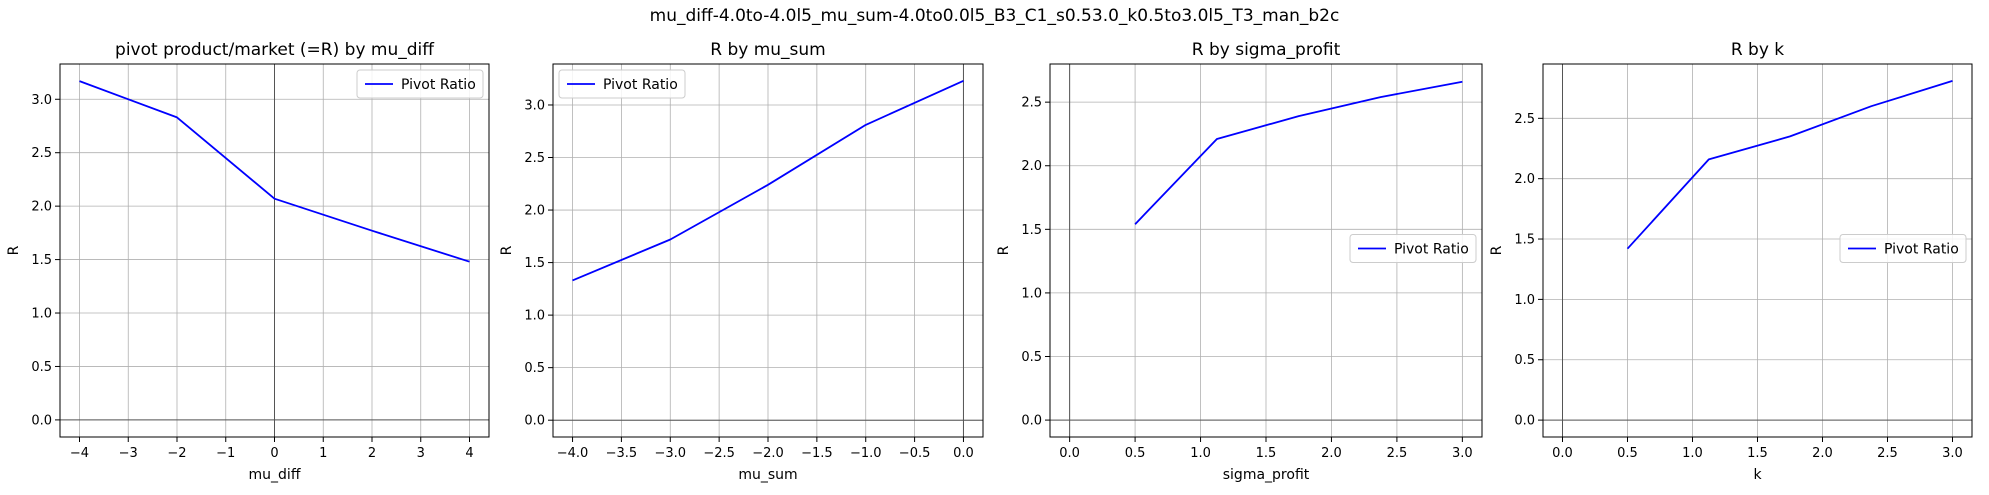  Describe the element at coordinates (421, 453) in the screenshot. I see `x-tick-label-7: 3` at that location.